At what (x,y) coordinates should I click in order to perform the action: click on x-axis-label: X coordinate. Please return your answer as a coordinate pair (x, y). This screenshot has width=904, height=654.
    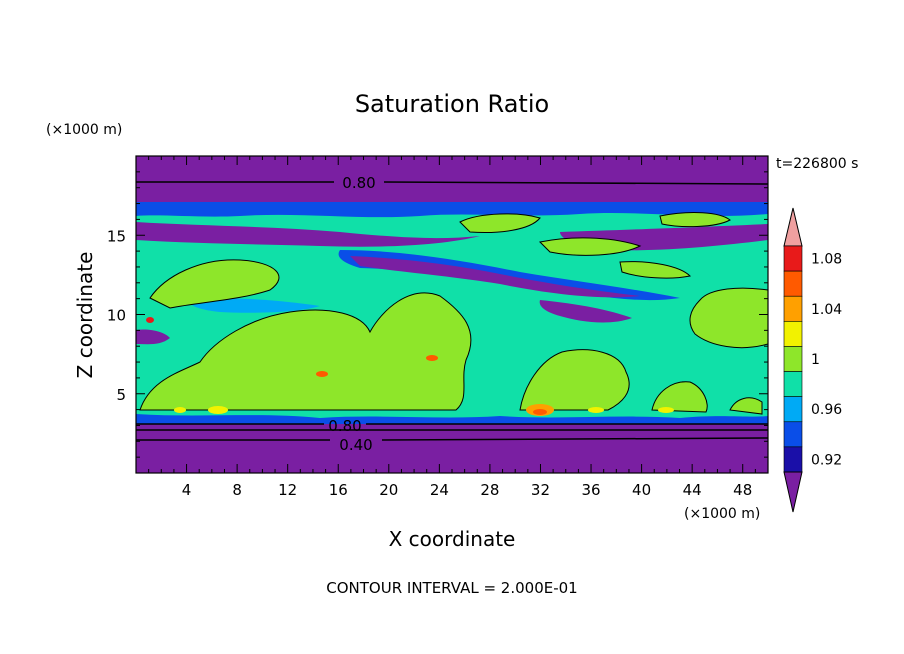
    Looking at the image, I should click on (452, 539).